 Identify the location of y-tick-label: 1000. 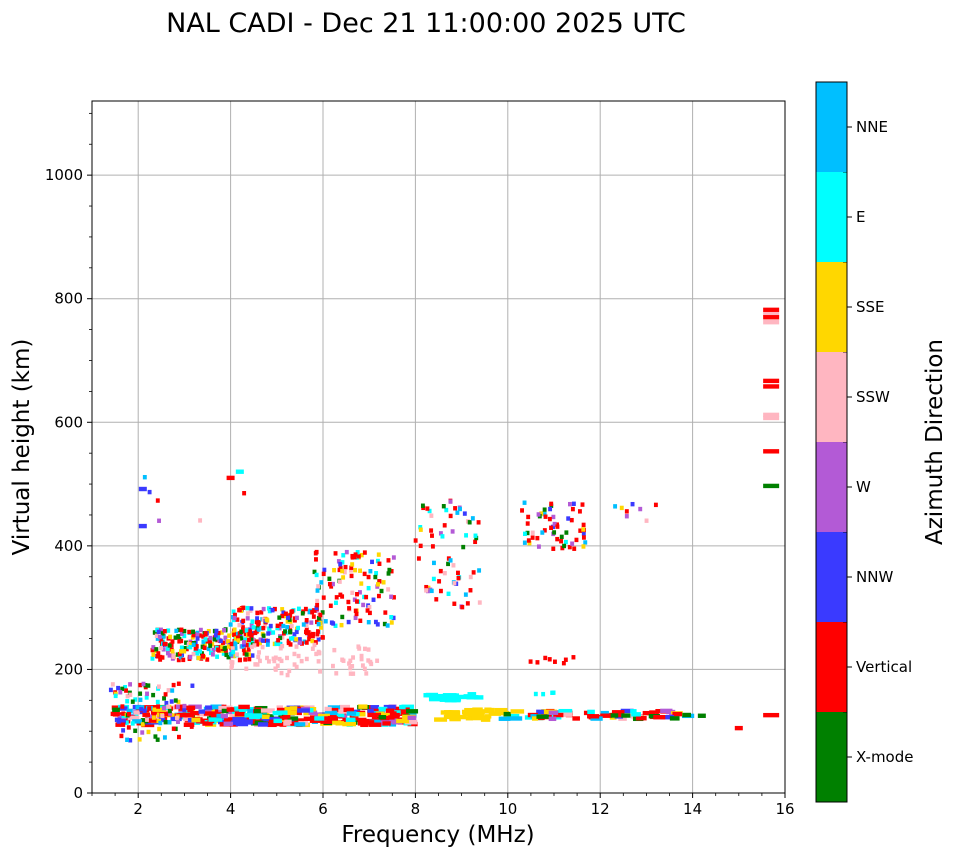
(64, 175).